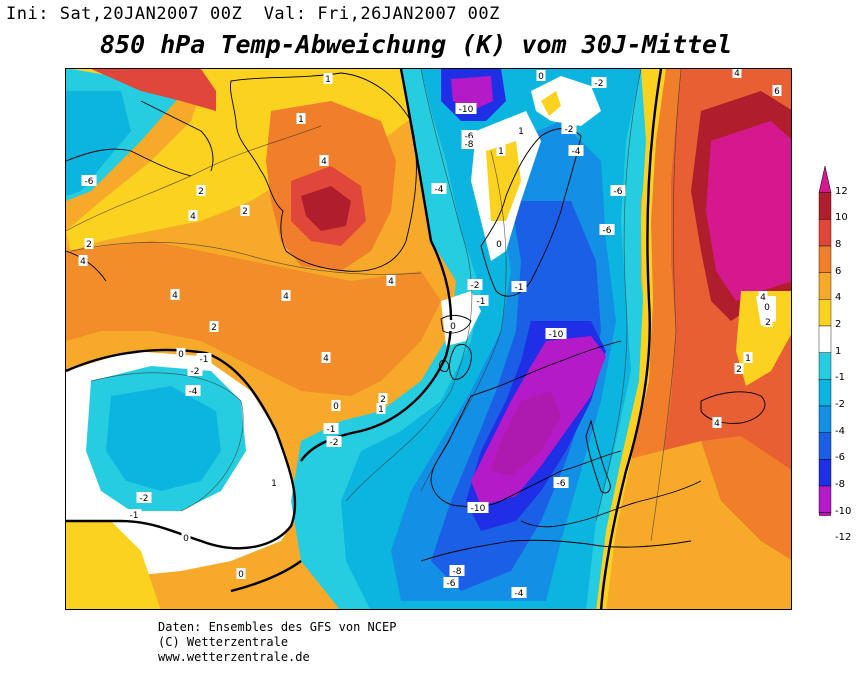 The image size is (862, 675). Describe the element at coordinates (838, 324) in the screenshot. I see `colorbar-tick-label: 2` at that location.